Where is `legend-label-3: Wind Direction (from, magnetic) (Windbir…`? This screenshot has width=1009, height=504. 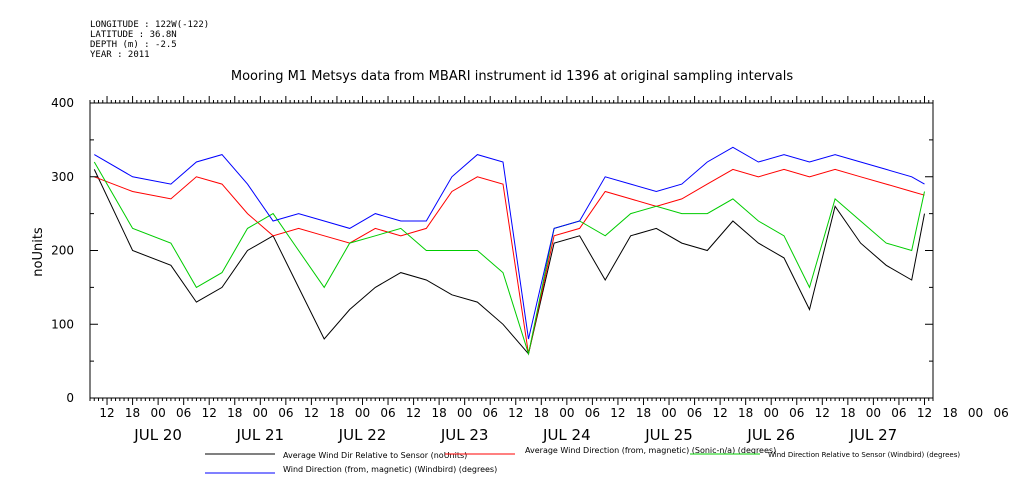
legend-label-3: Wind Direction (from, magnetic) (Windbir… is located at coordinates (390, 469).